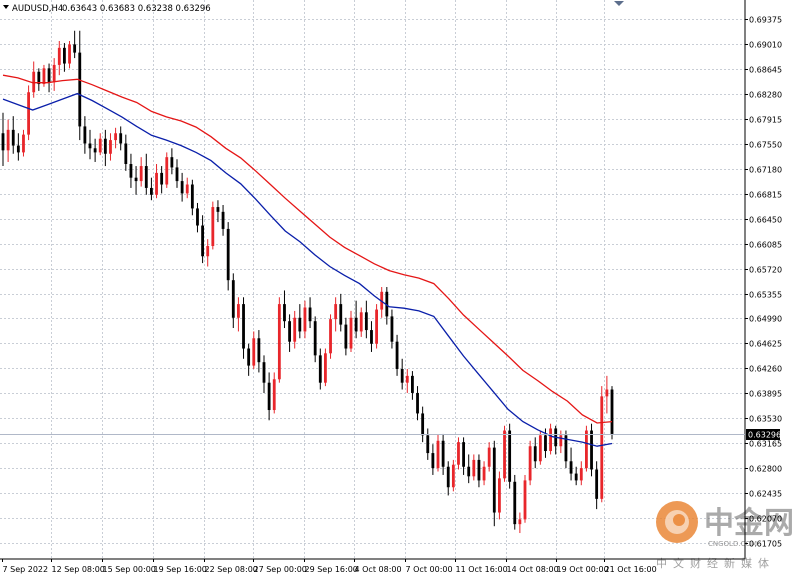  I want to click on y-tick-label: 0.67915, so click(765, 120).